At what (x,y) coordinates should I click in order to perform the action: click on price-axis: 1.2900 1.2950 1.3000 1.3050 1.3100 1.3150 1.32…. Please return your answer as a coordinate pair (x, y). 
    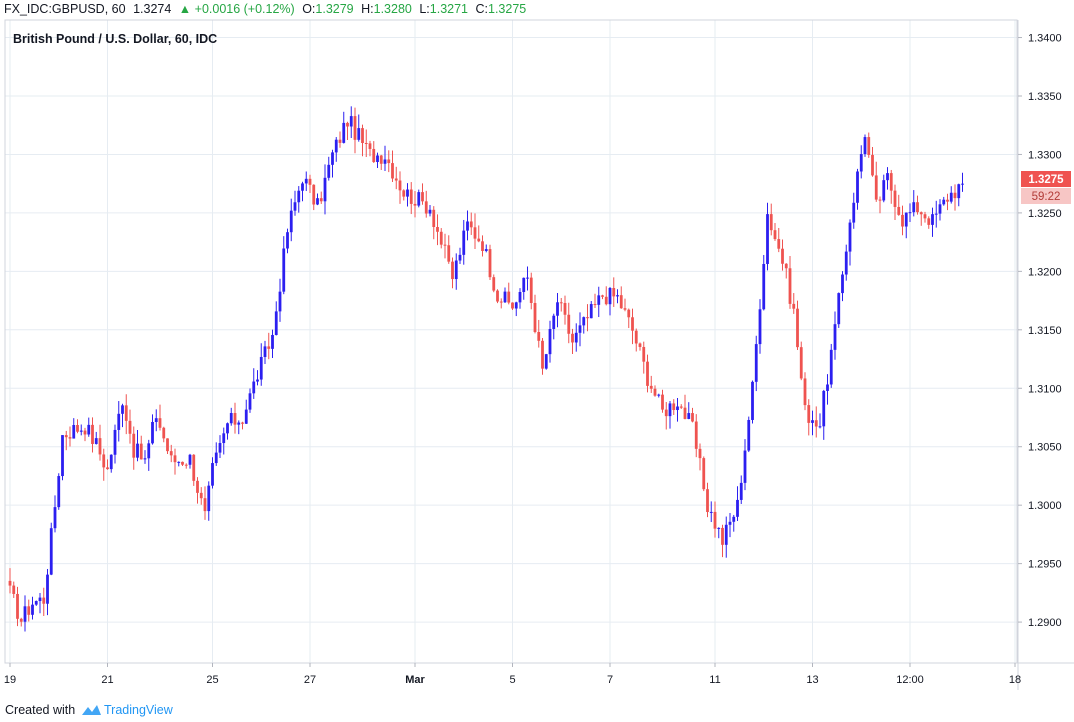
    Looking at the image, I should click on (1040, 331).